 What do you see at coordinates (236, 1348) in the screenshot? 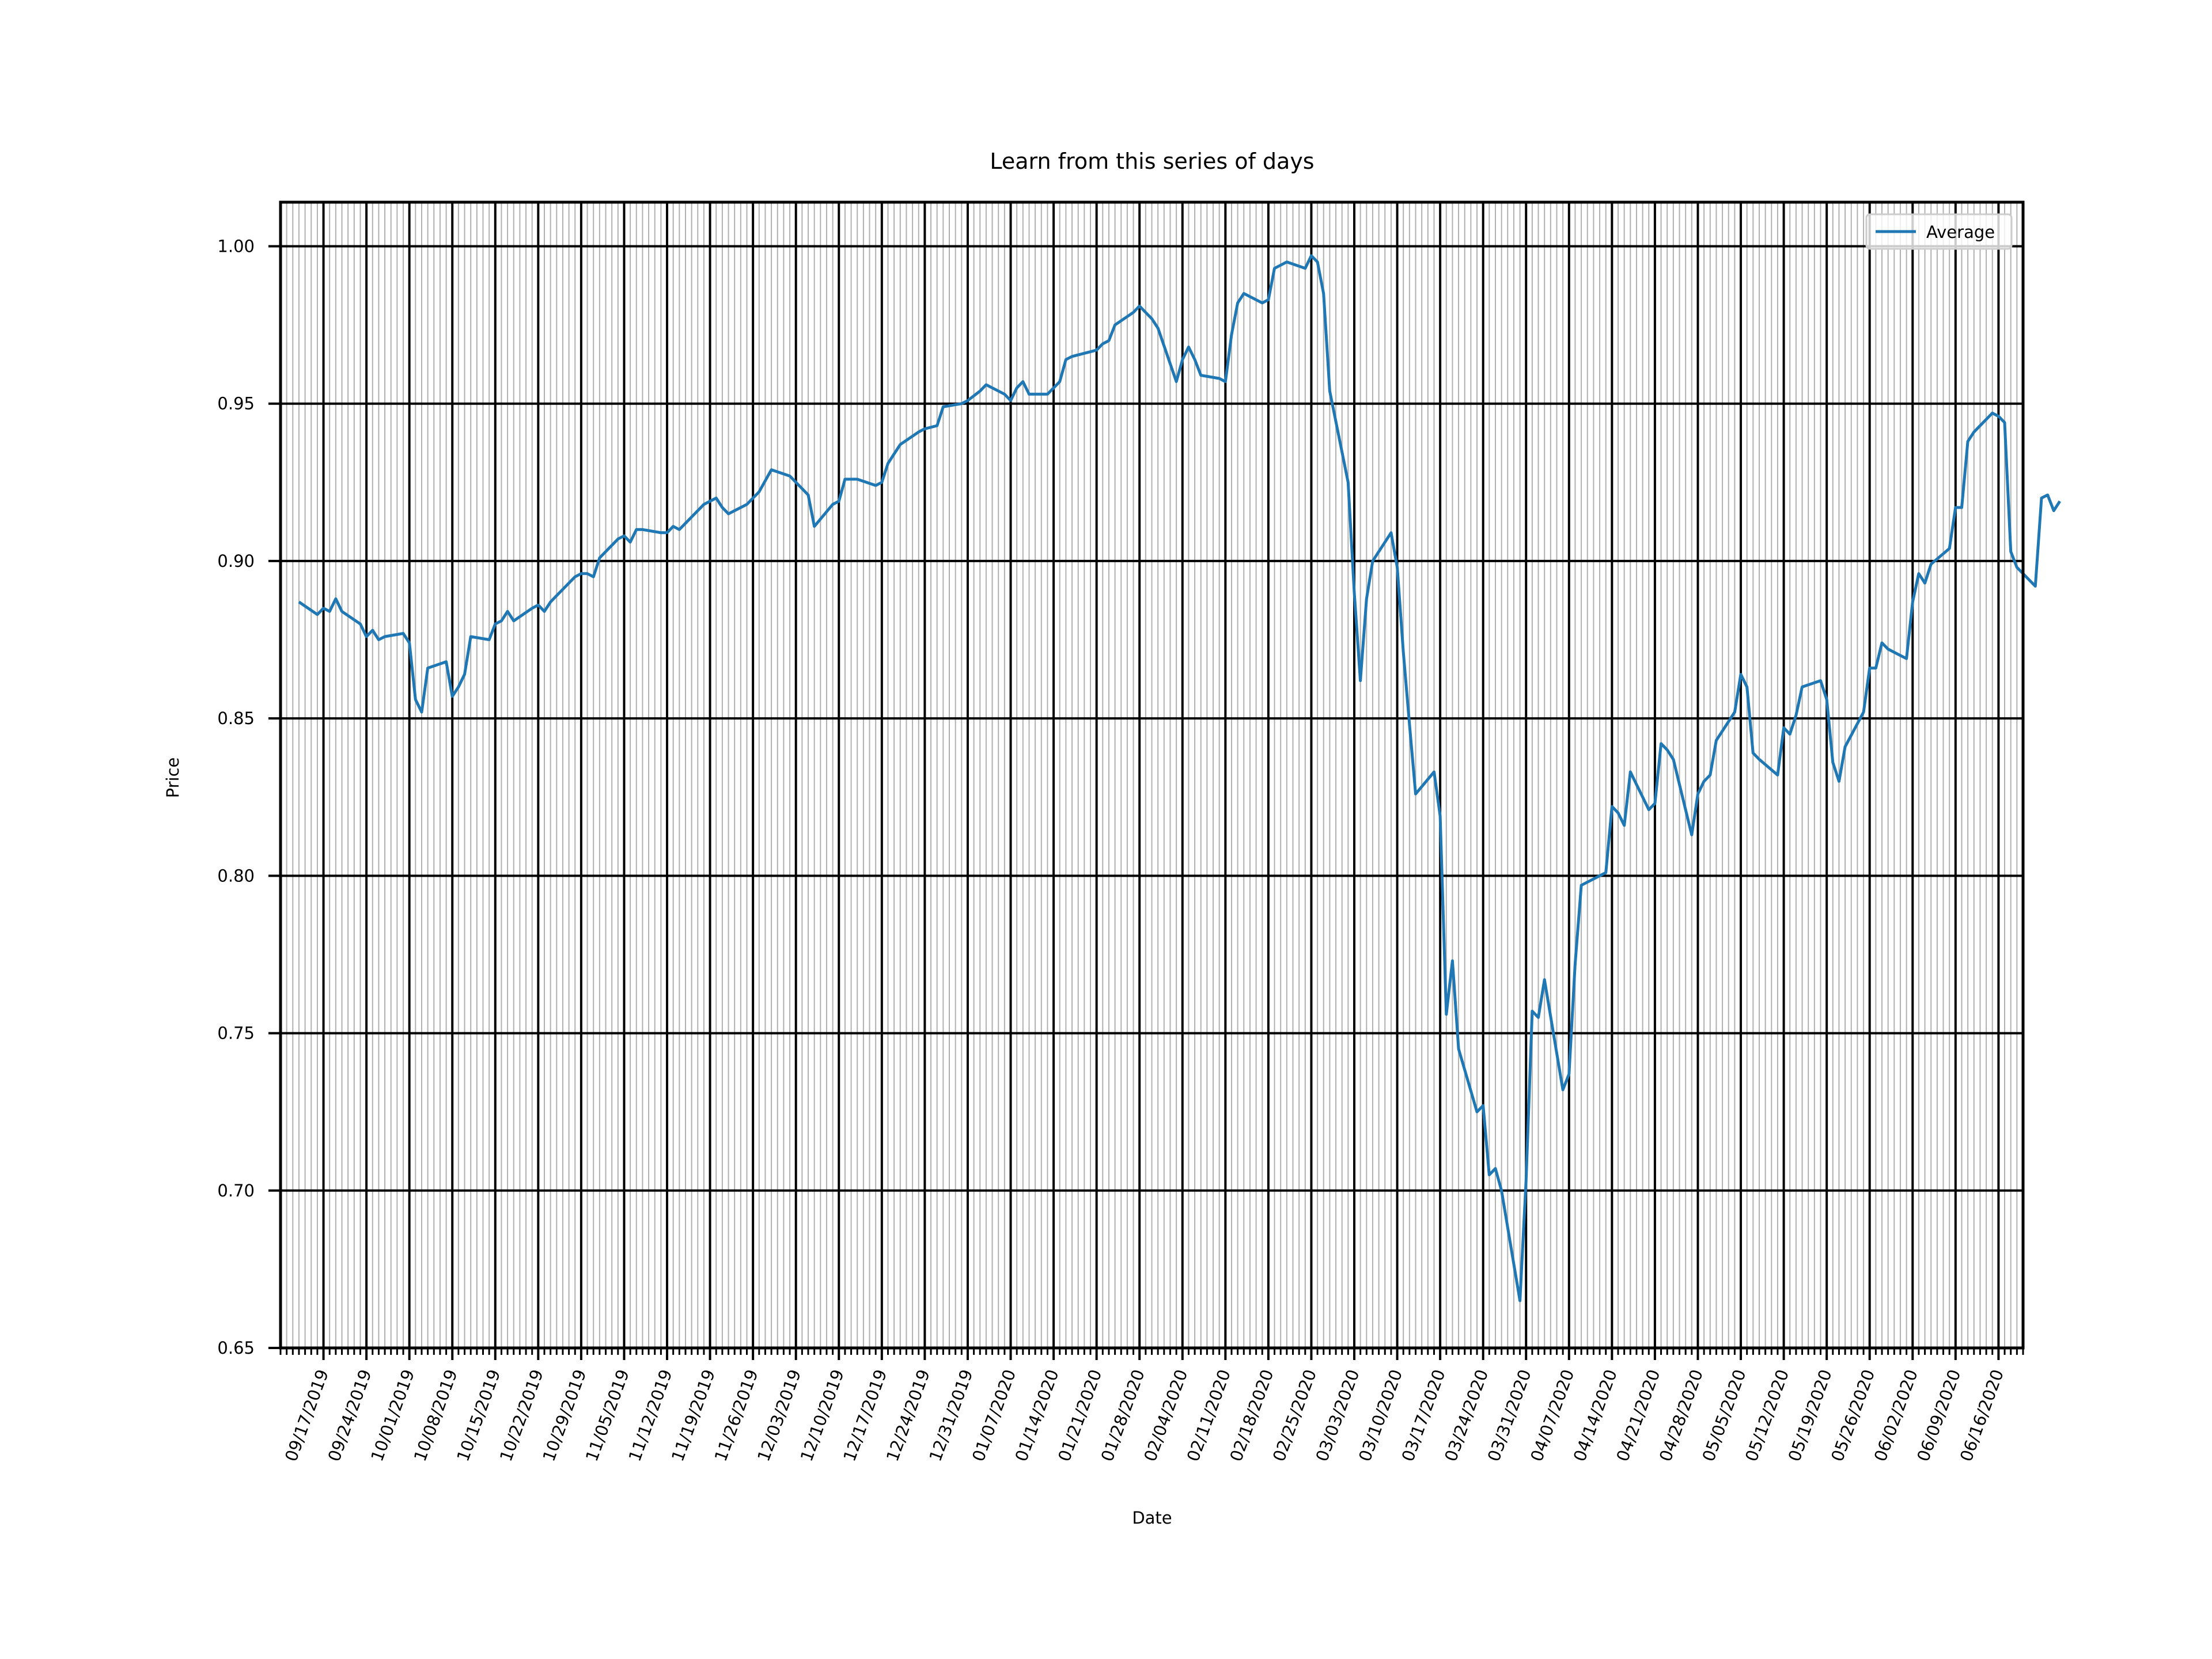
I see `y-tick-label: 0.65` at bounding box center [236, 1348].